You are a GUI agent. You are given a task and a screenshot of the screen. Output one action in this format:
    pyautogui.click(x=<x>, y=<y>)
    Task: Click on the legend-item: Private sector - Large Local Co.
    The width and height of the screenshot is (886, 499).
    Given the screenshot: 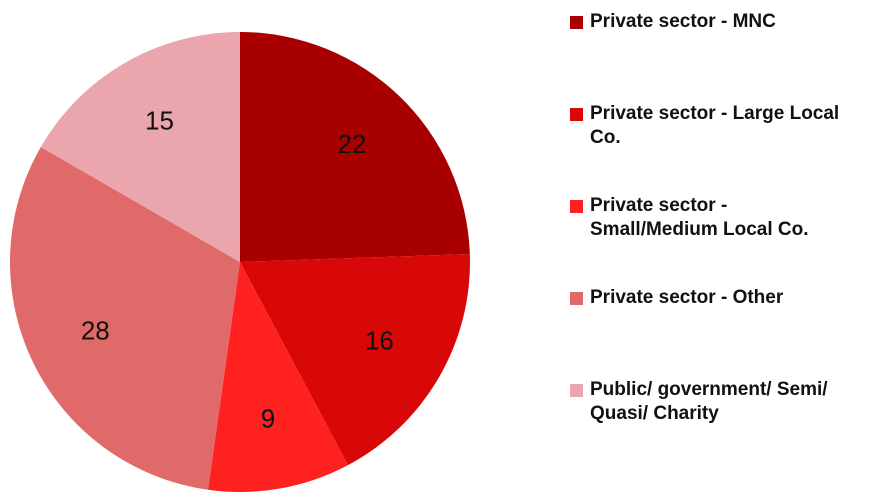 What is the action you would take?
    pyautogui.click(x=704, y=148)
    